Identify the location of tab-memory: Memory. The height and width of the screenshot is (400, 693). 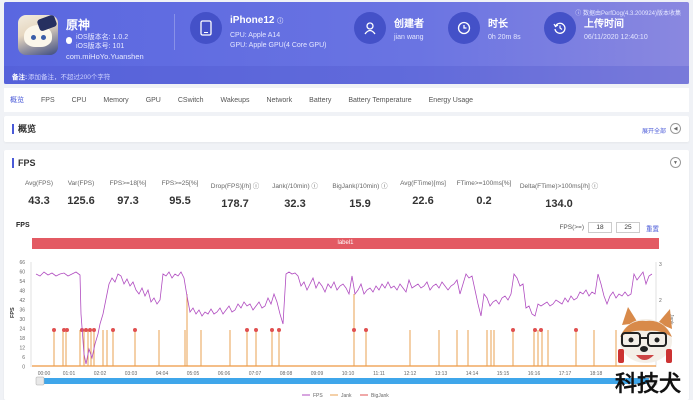
(116, 100).